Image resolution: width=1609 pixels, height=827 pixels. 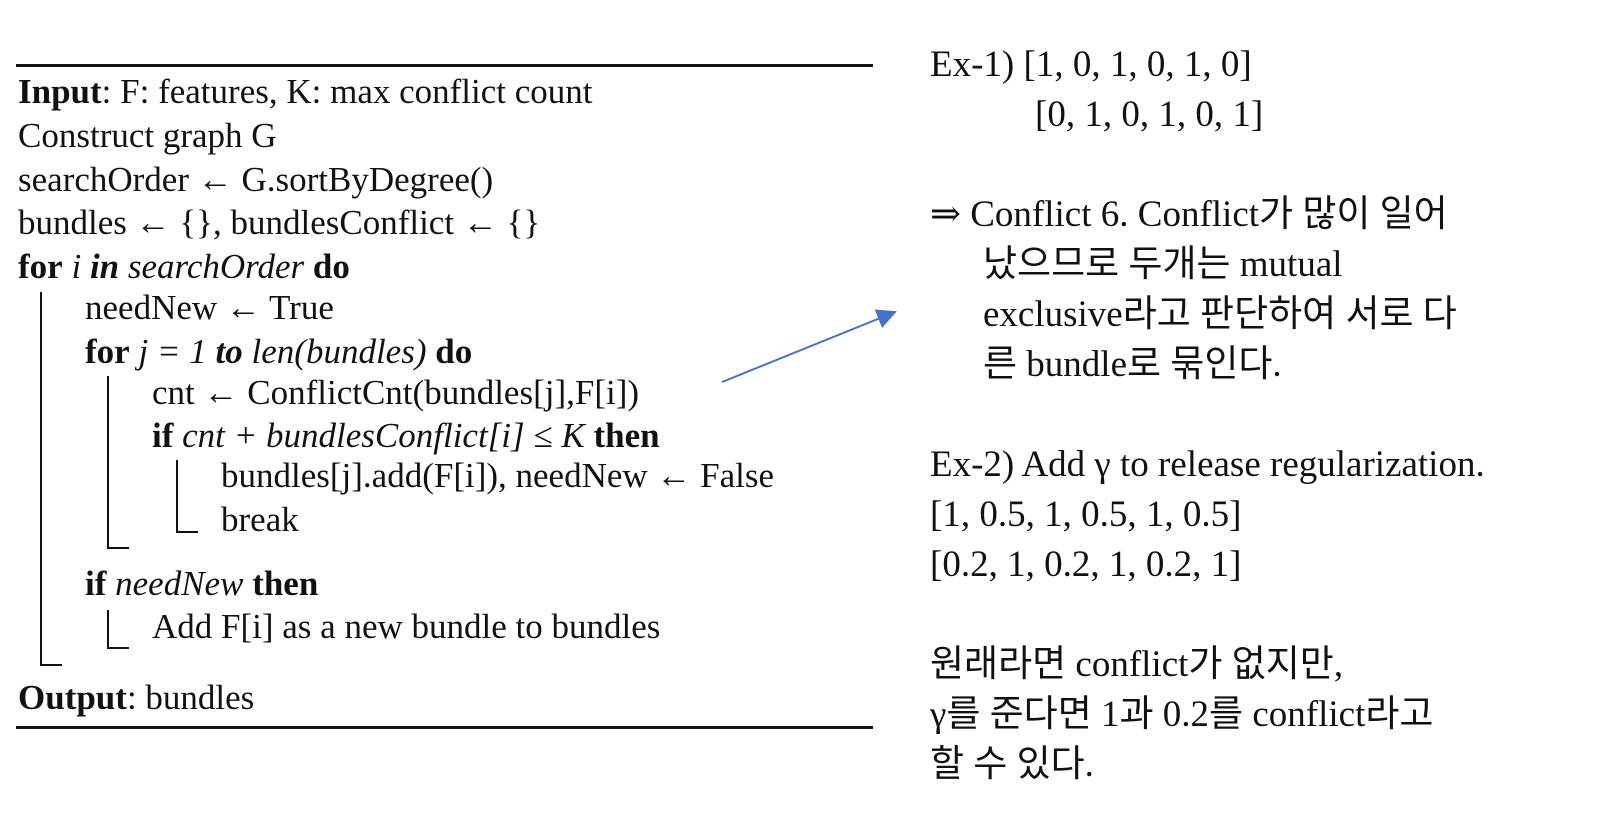 I want to click on output-keyword: Output, so click(x=72, y=697).